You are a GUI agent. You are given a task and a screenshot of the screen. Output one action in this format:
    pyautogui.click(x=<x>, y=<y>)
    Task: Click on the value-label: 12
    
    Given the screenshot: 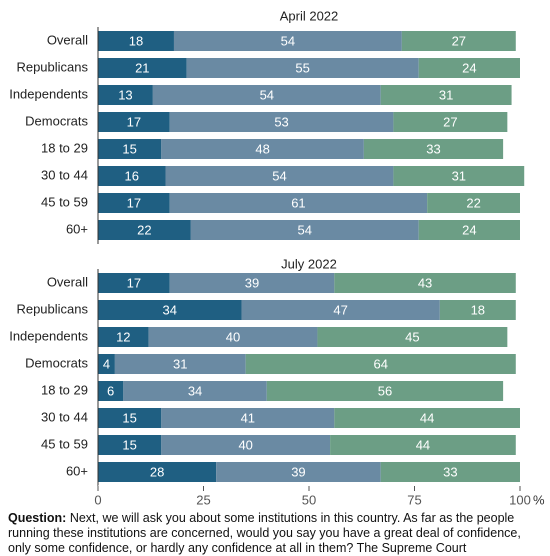 What is the action you would take?
    pyautogui.click(x=123, y=336)
    